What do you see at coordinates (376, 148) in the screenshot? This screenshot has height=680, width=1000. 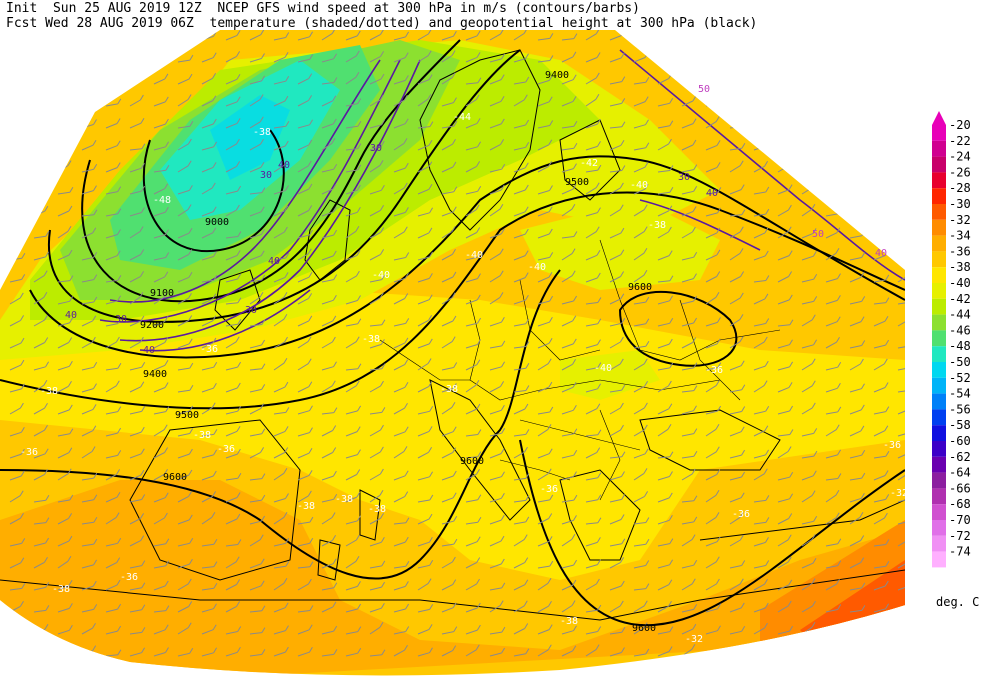 I see `wind-label: 30` at bounding box center [376, 148].